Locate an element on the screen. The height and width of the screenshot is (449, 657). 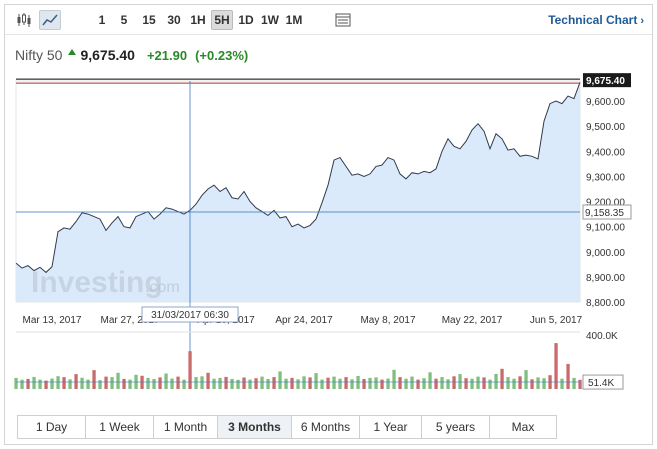
timeframe-5h: 5H is located at coordinates (222, 20).